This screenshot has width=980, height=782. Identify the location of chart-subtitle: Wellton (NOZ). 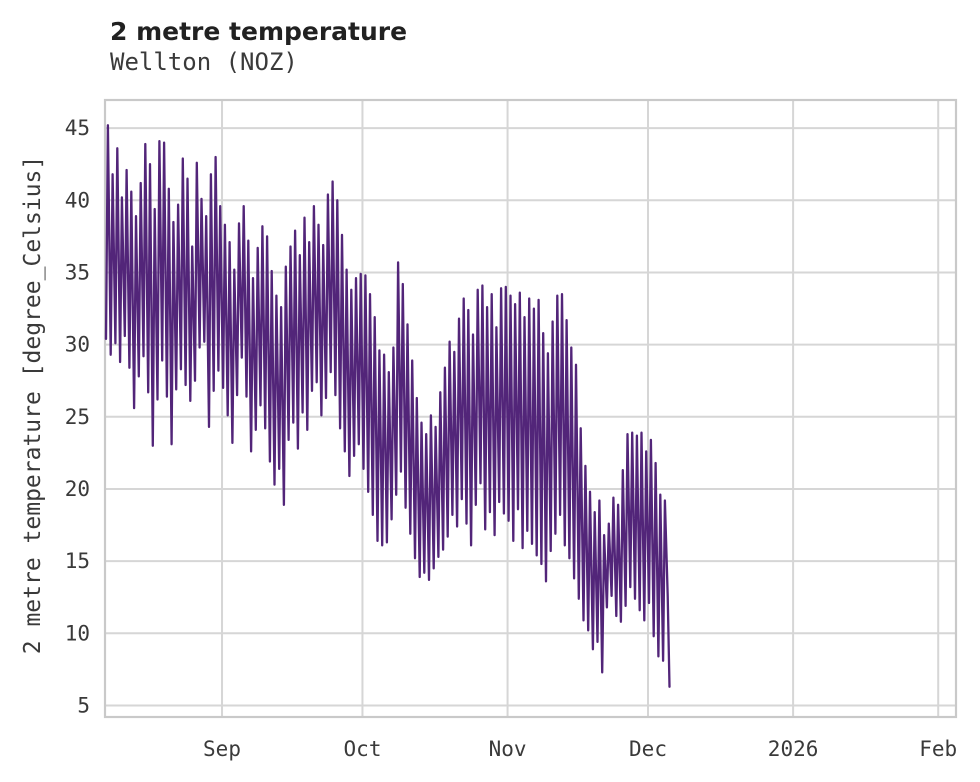
(204, 62).